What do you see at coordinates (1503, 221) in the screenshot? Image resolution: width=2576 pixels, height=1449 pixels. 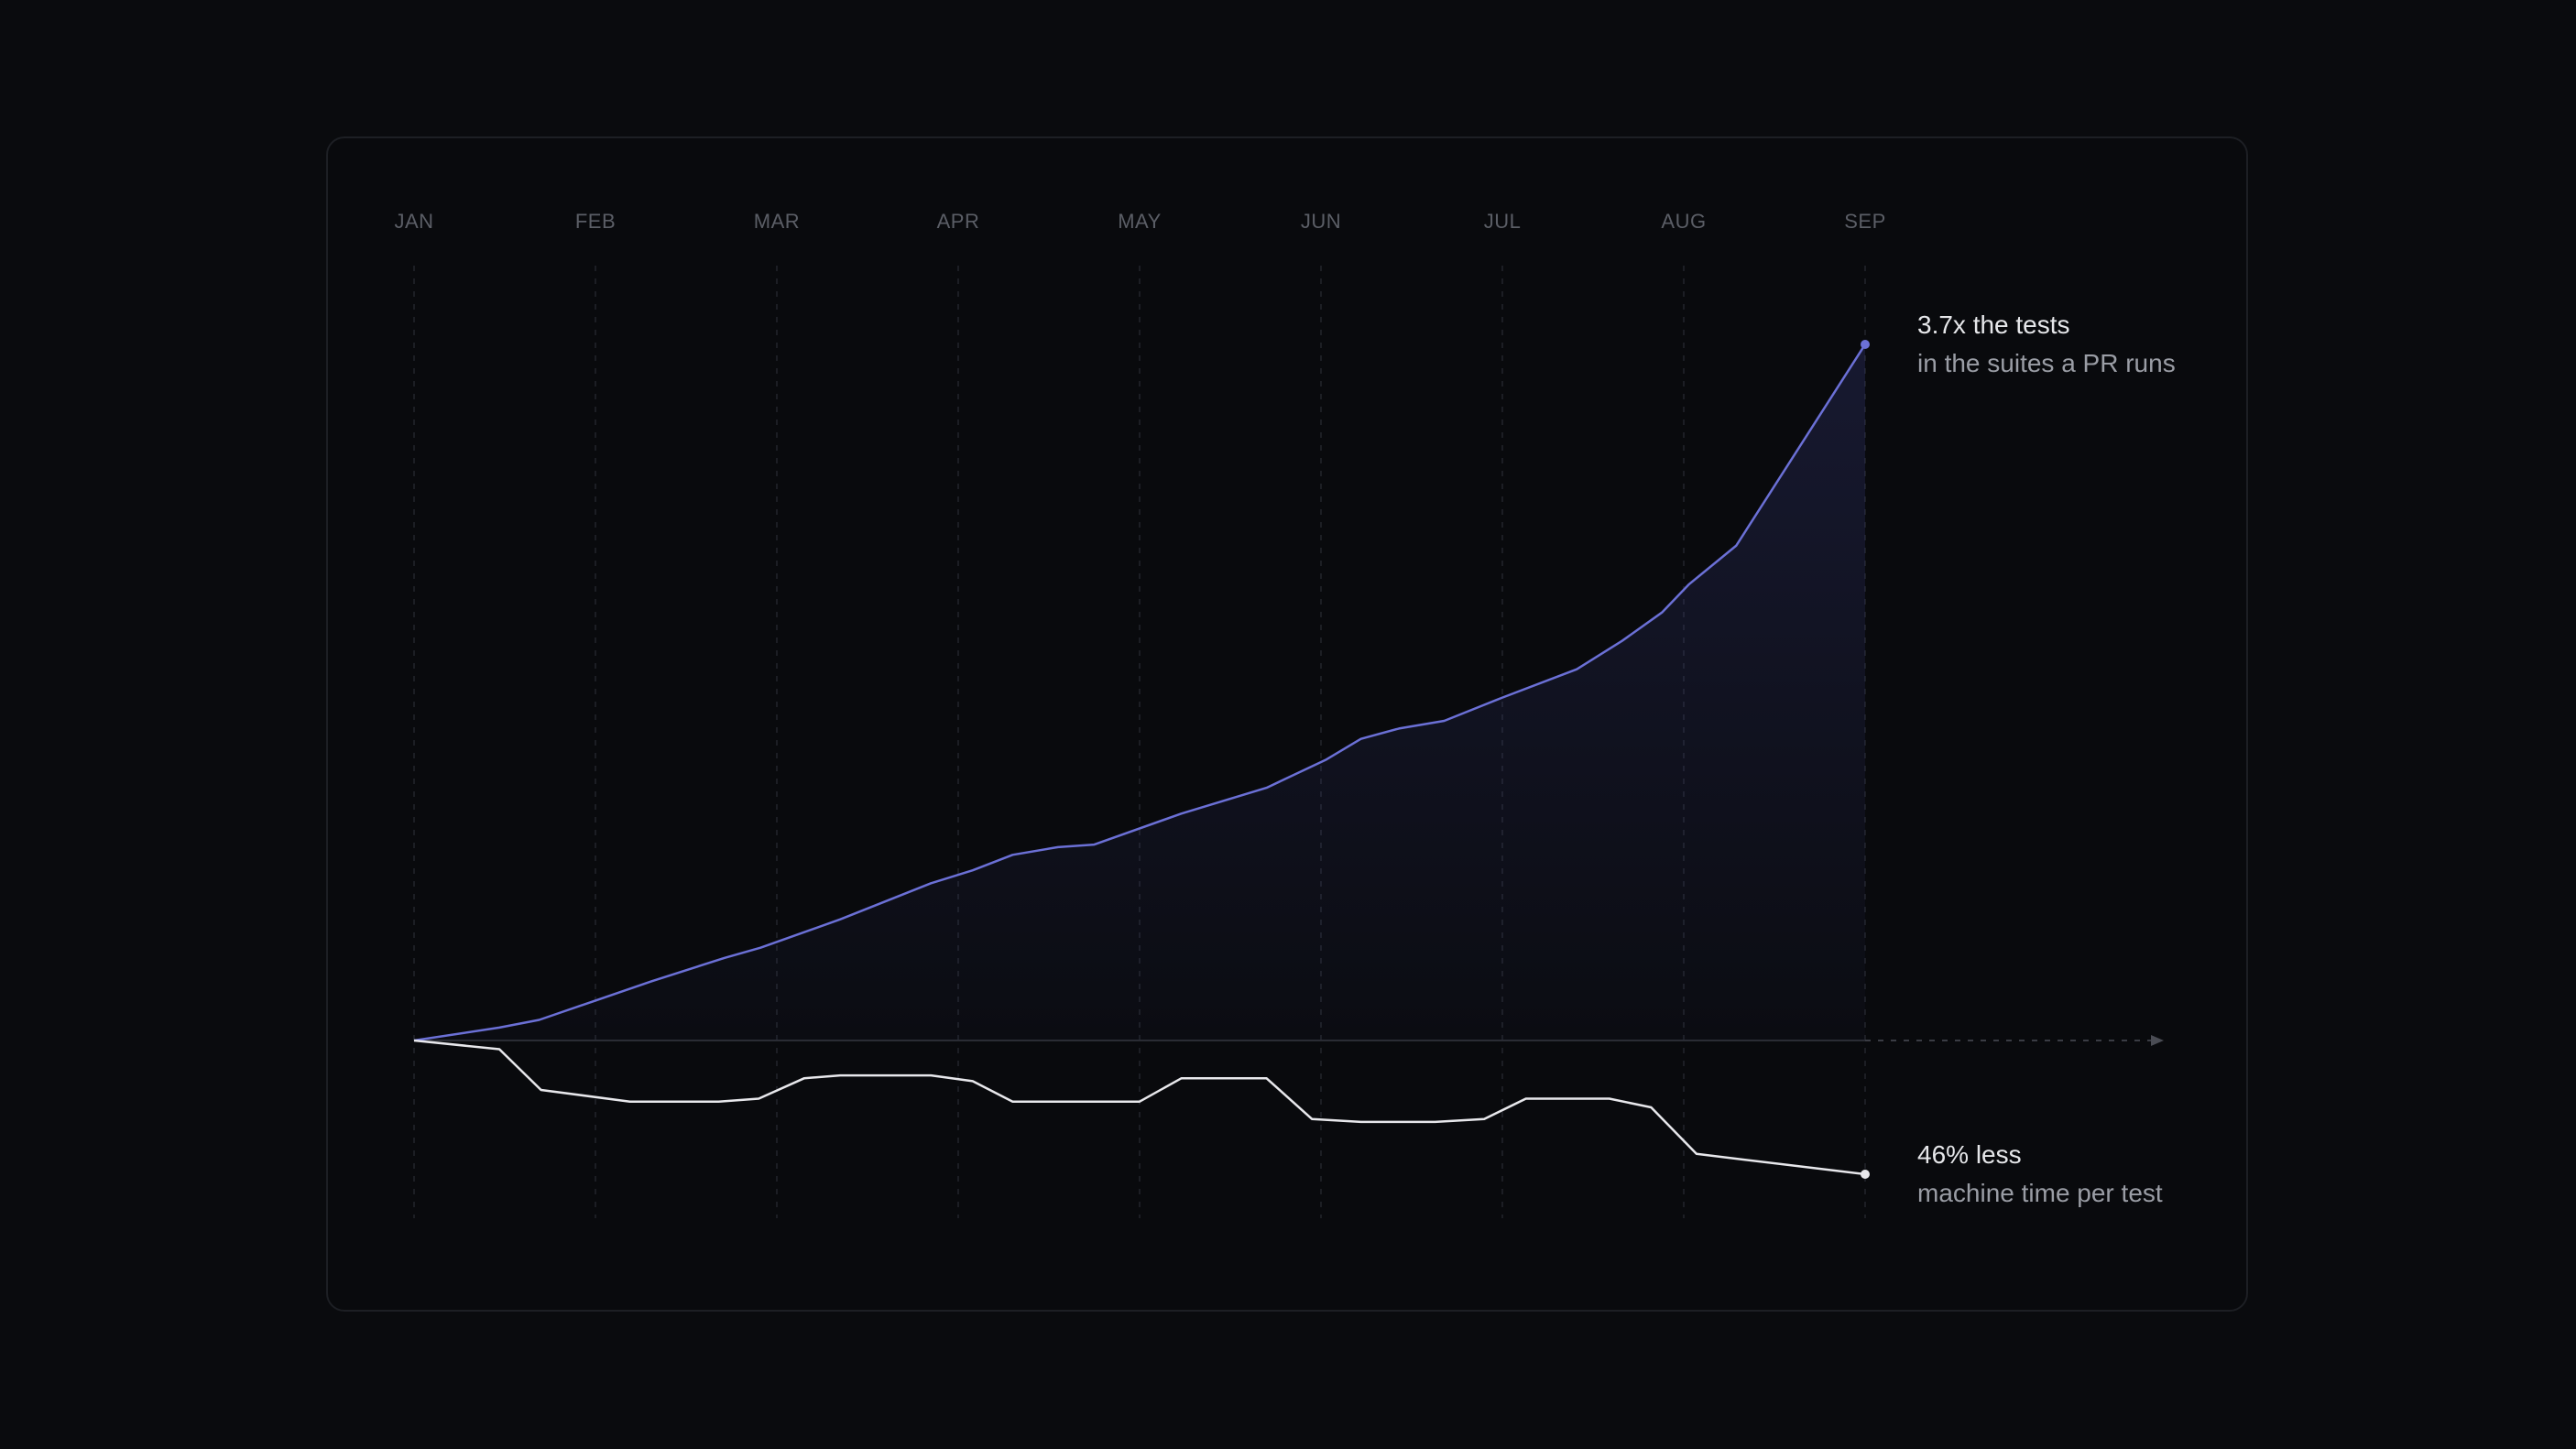 I see `month-label-jul: JUL` at bounding box center [1503, 221].